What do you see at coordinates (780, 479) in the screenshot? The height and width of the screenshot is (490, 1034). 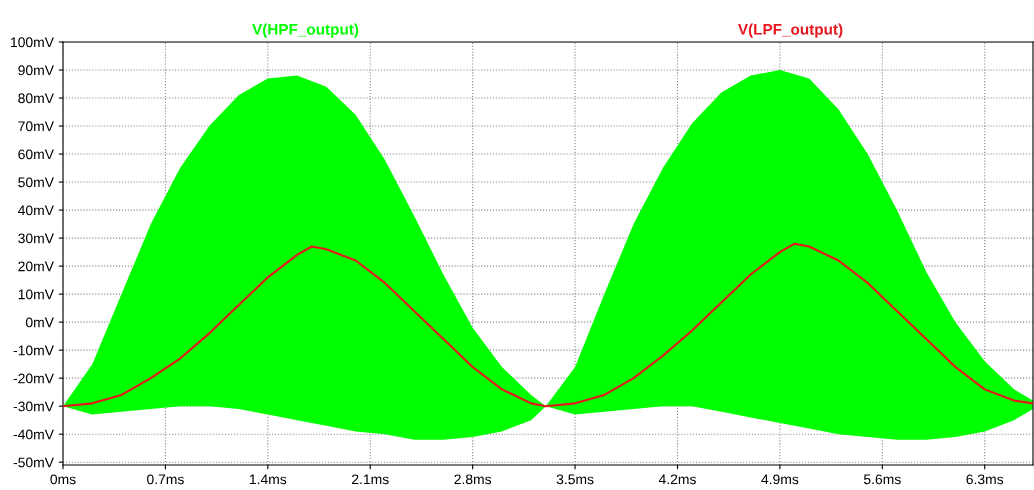 I see `x-tick-label: 4.9ms` at bounding box center [780, 479].